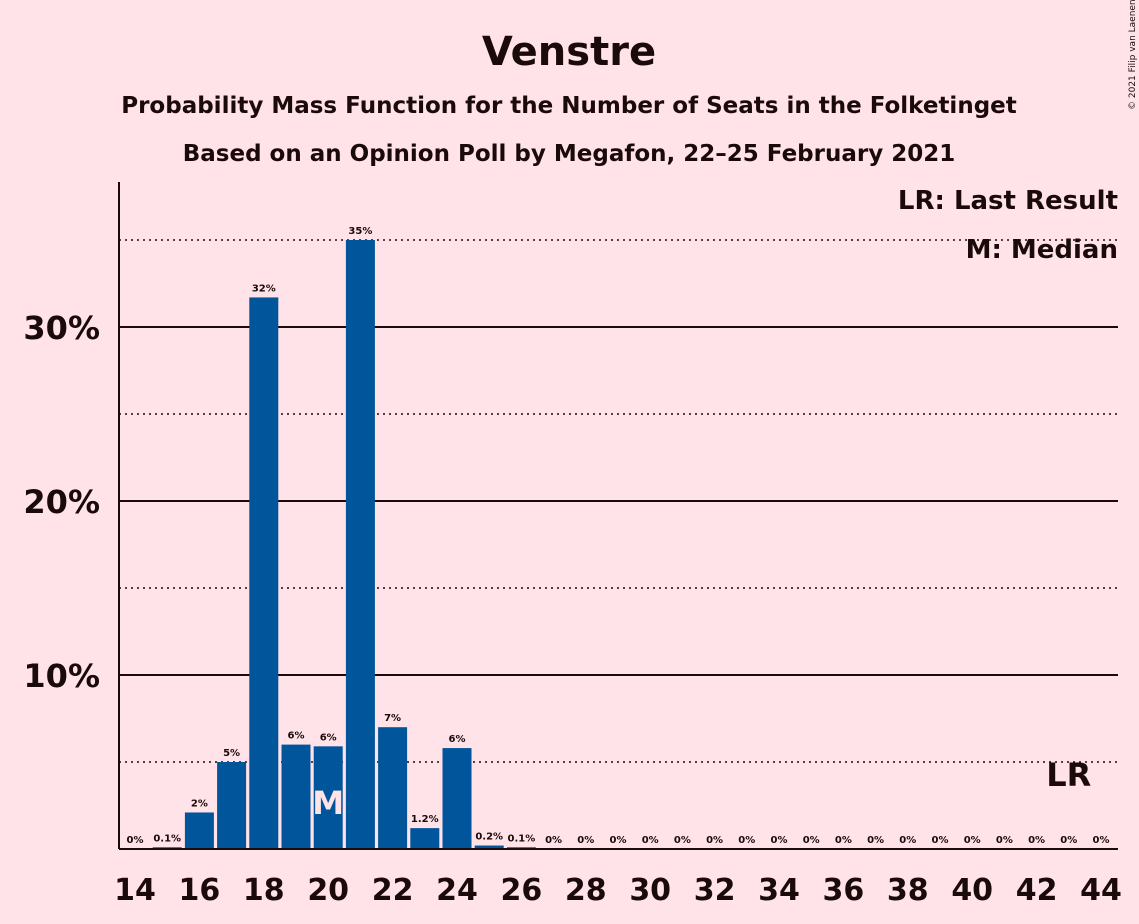 Image resolution: width=1139 pixels, height=924 pixels. Describe the element at coordinates (360, 231) in the screenshot. I see `data-label: 35%` at that location.